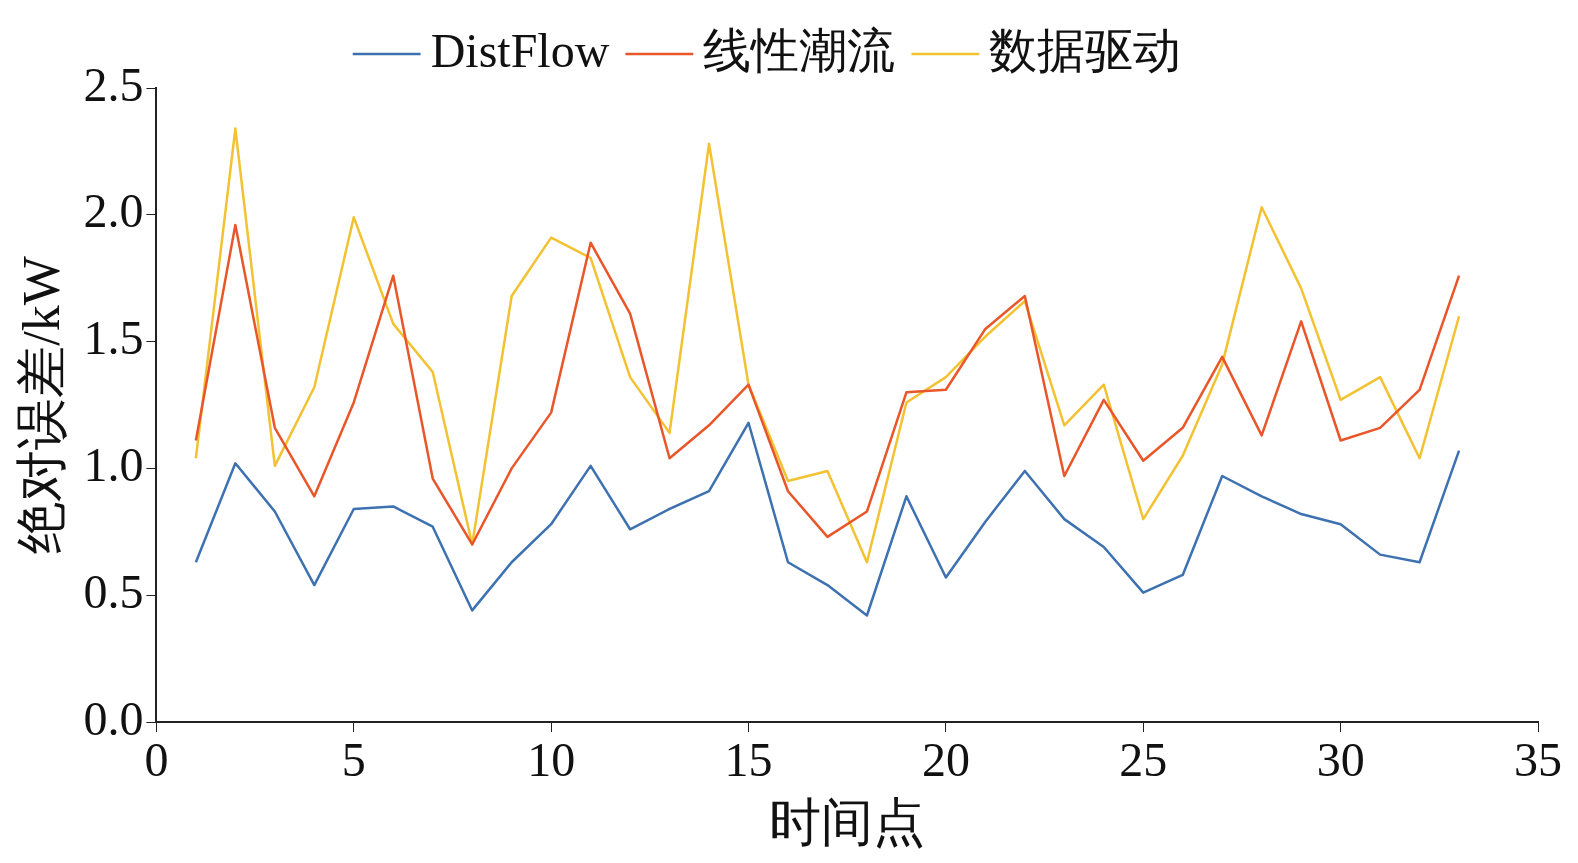  What do you see at coordinates (799, 50) in the screenshot?
I see `legend-label: 线性潮流` at bounding box center [799, 50].